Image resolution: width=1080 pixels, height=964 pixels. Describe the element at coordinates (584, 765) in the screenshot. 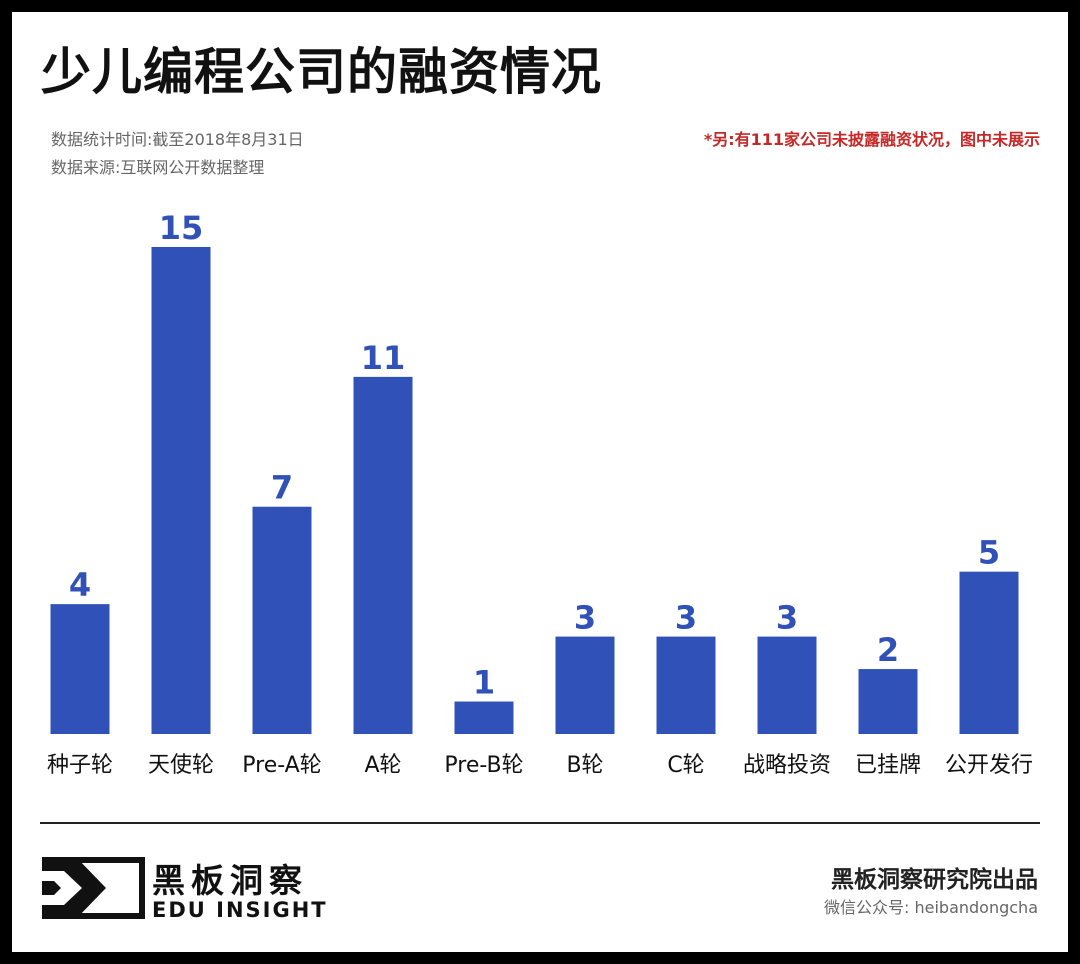

I see `category-label-5: B轮` at that location.